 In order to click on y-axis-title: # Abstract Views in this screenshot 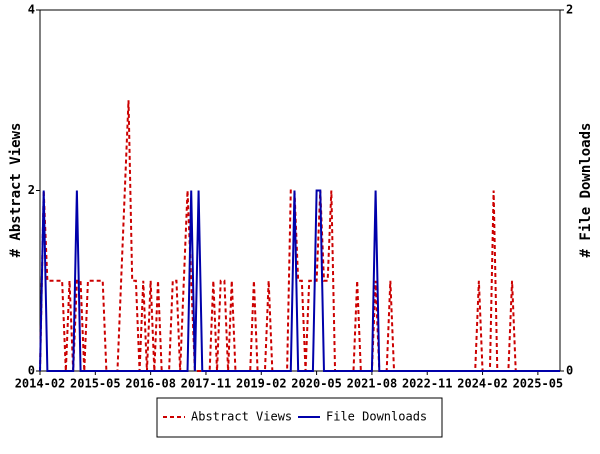, I will do `click(16, 190)`.